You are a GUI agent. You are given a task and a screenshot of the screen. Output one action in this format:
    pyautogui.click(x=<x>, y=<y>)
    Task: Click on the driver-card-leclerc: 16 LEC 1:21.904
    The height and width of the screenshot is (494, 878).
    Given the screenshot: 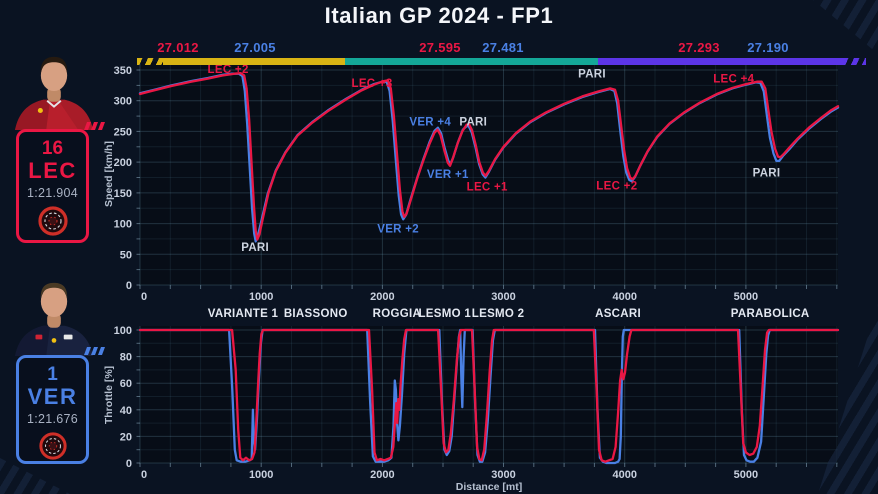 What is the action you would take?
    pyautogui.click(x=52, y=186)
    